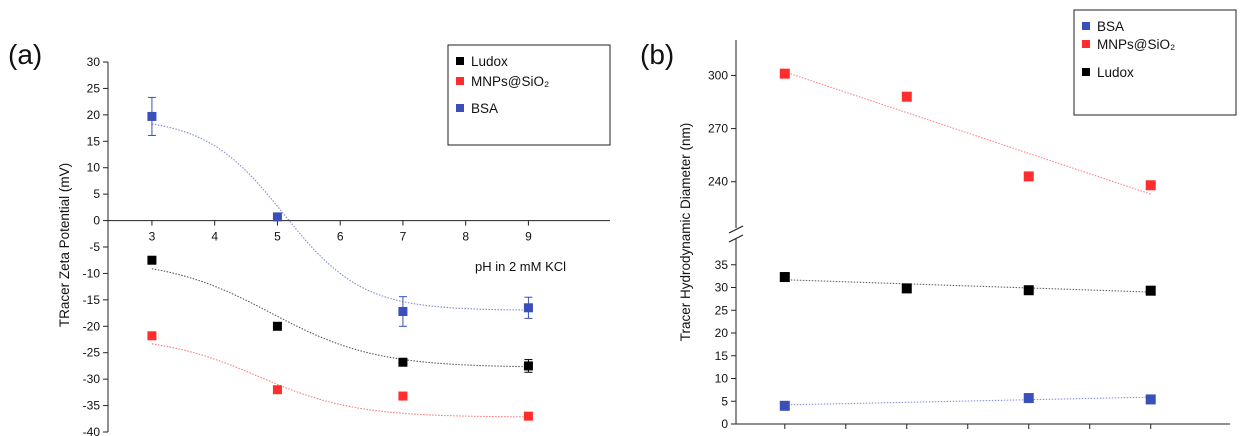 This screenshot has width=1245, height=436. I want to click on legend-marker-b-ludox, so click(1086, 72).